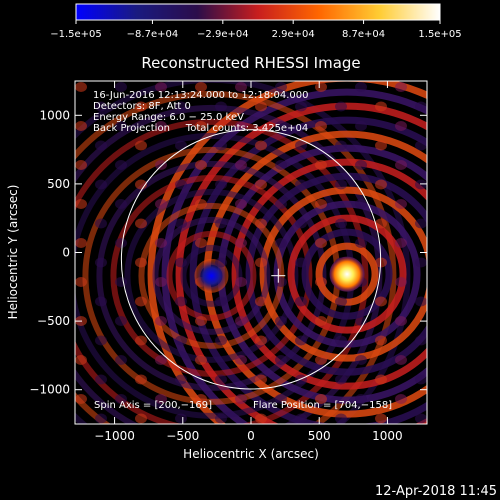 This screenshot has width=500, height=500. Describe the element at coordinates (223, 34) in the screenshot. I see `colorbar-tick-label: −2.9e+04` at that location.